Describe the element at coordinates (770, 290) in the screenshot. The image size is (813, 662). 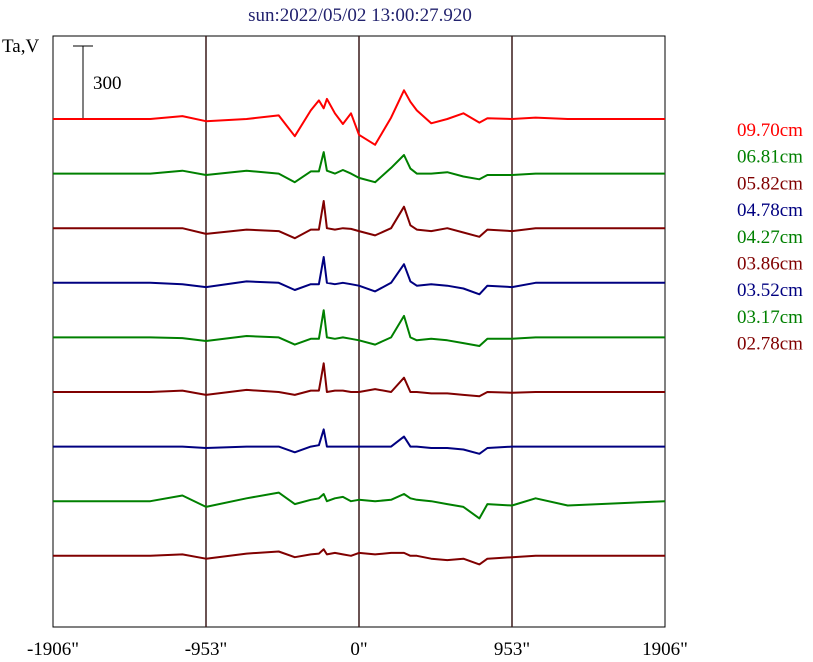
I see `legend-item: 03.52cm` at that location.